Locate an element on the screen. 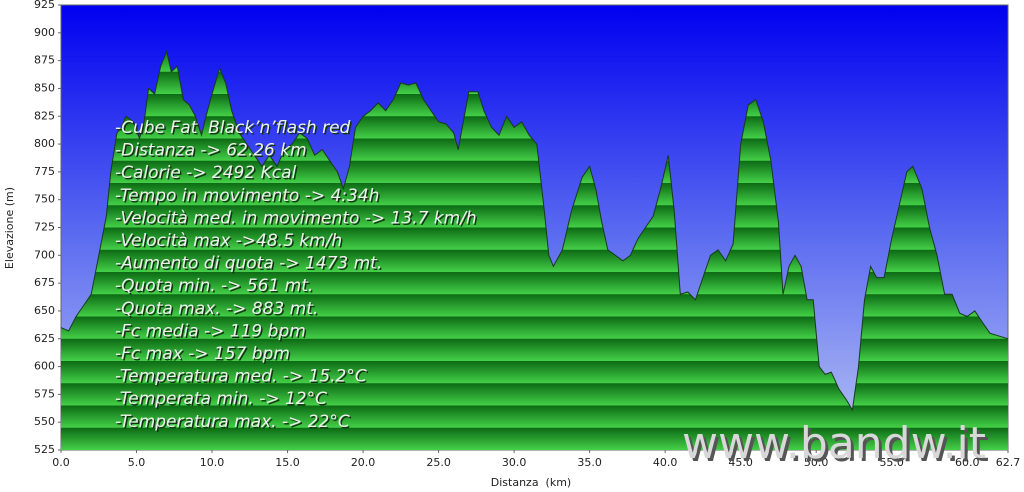  annotation-shadow: -Tempo in movimento -> 4:34h is located at coordinates (249, 197).